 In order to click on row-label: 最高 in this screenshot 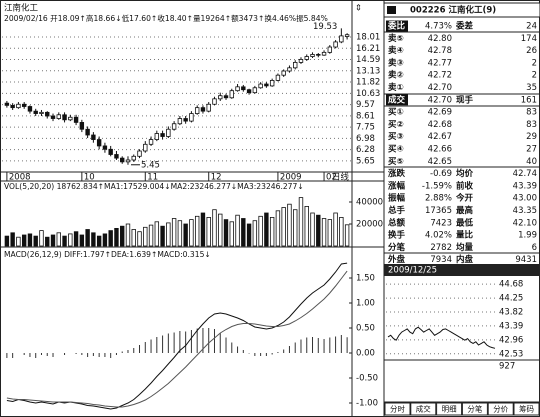, I will do `click(465, 210)`.